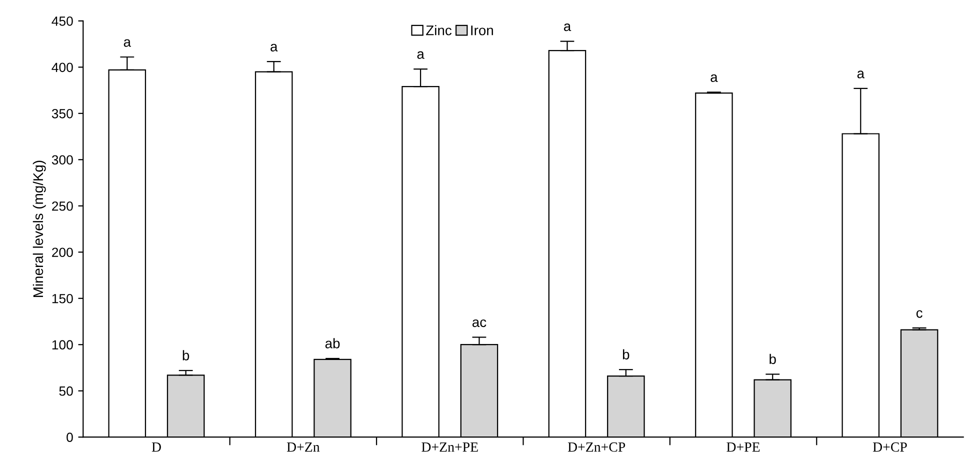 The height and width of the screenshot is (465, 978). I want to click on y-tick-label: 150, so click(62, 299).